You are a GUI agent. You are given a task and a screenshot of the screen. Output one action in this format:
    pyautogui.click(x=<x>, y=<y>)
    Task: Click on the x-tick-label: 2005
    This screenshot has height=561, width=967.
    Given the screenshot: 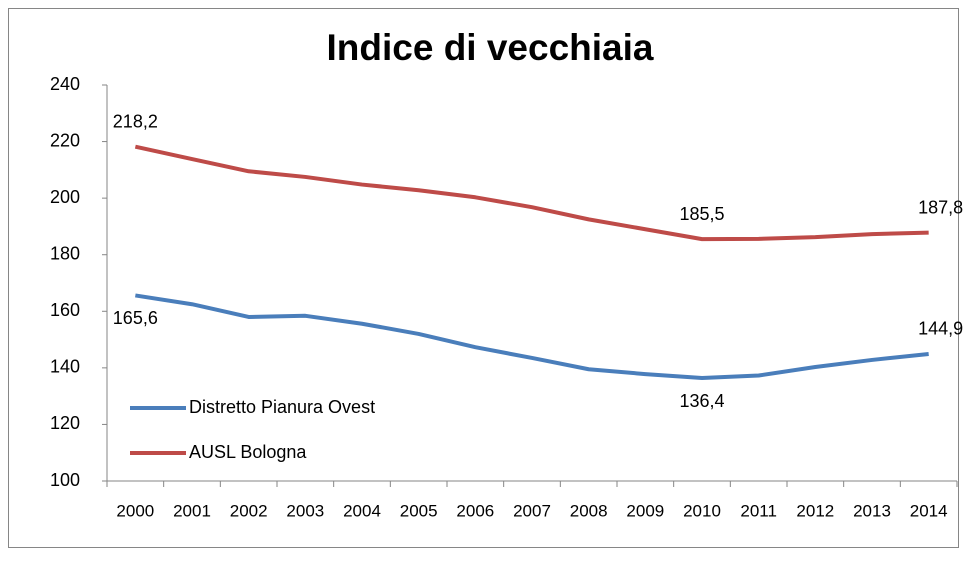 What is the action you would take?
    pyautogui.click(x=419, y=510)
    